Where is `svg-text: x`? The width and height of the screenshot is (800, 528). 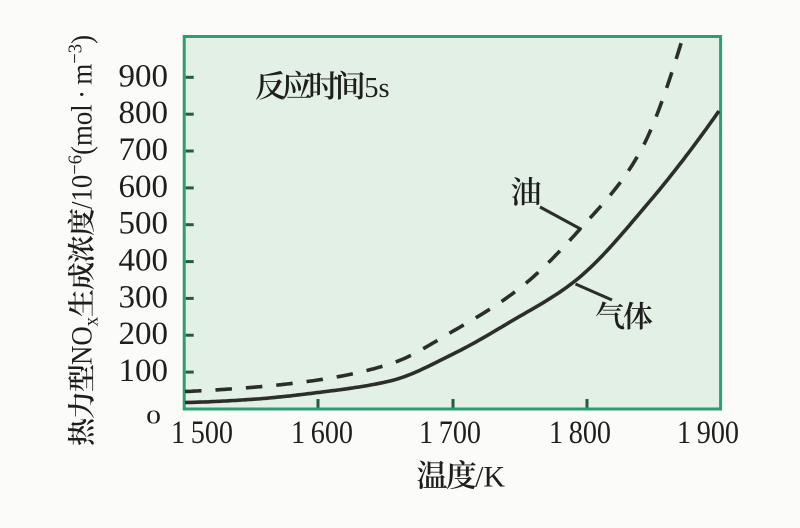 svg-text: x is located at coordinates (92, 321).